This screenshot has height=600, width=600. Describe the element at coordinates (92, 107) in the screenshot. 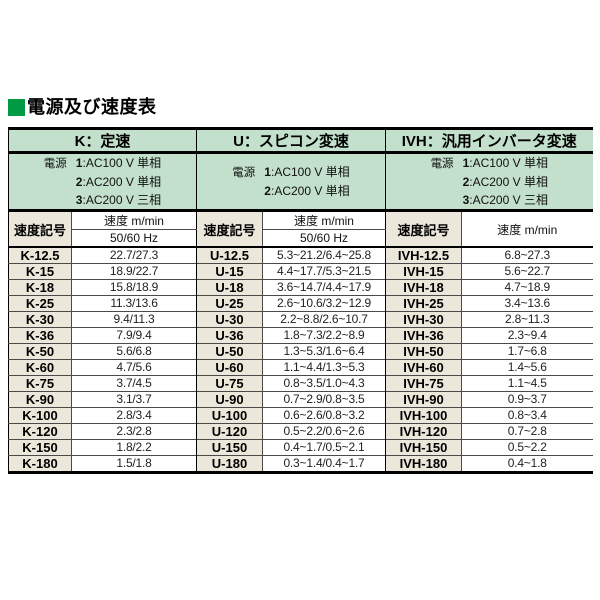

I see `page-title: 電源及び速度表` at that location.